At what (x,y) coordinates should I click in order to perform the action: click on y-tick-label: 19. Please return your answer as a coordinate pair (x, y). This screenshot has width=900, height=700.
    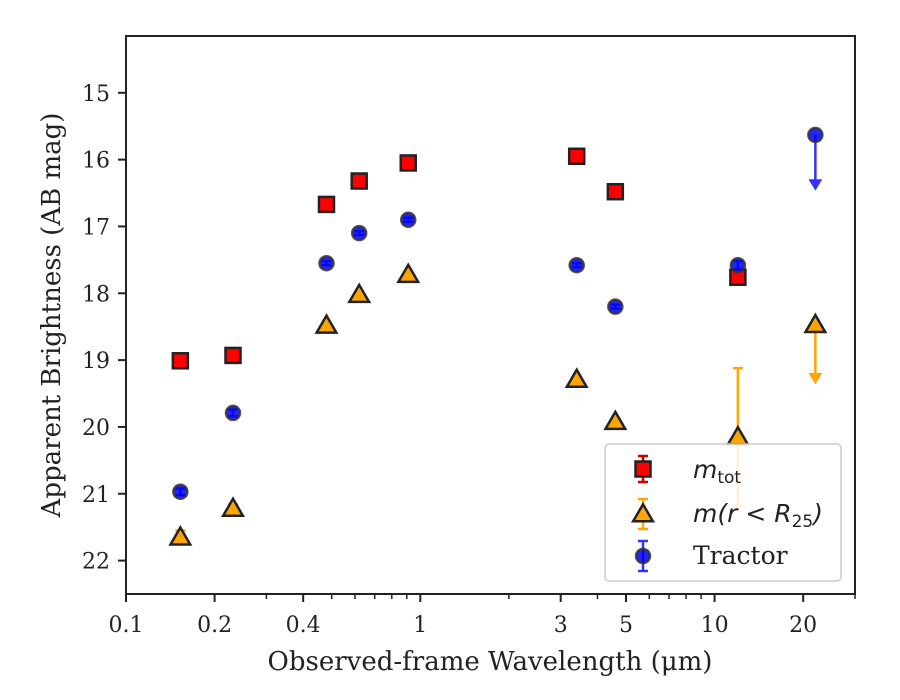
    Looking at the image, I should click on (96, 361).